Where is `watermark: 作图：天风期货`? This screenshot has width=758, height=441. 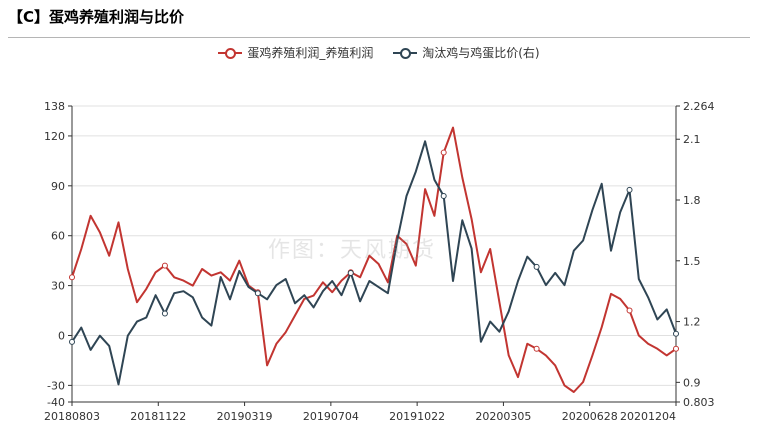 watermark: 作图：天风期货 is located at coordinates (352, 250).